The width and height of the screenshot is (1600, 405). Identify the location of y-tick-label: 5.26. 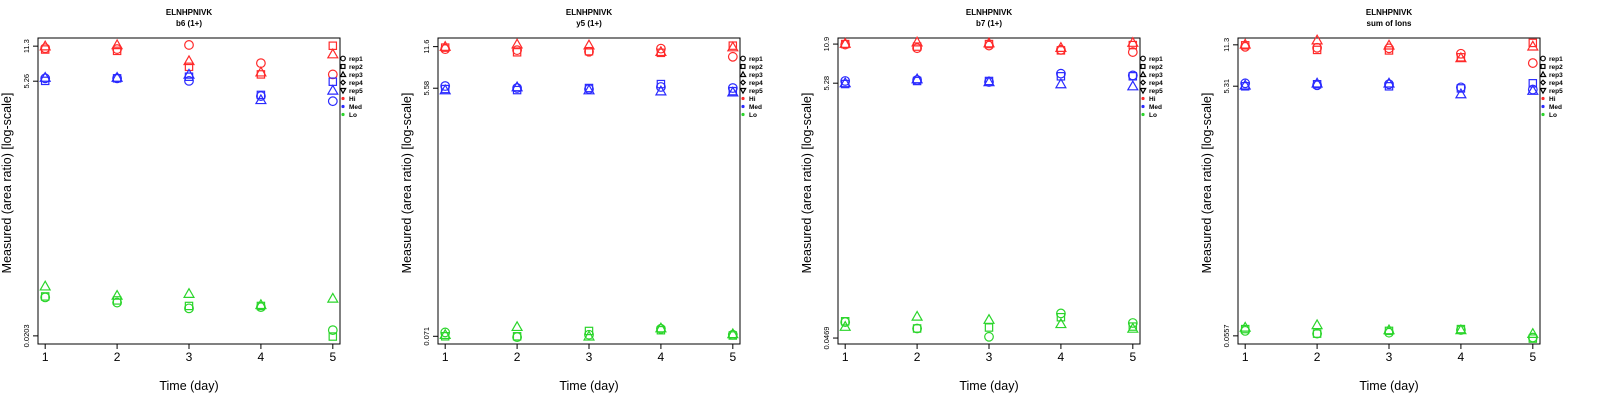
(26, 81).